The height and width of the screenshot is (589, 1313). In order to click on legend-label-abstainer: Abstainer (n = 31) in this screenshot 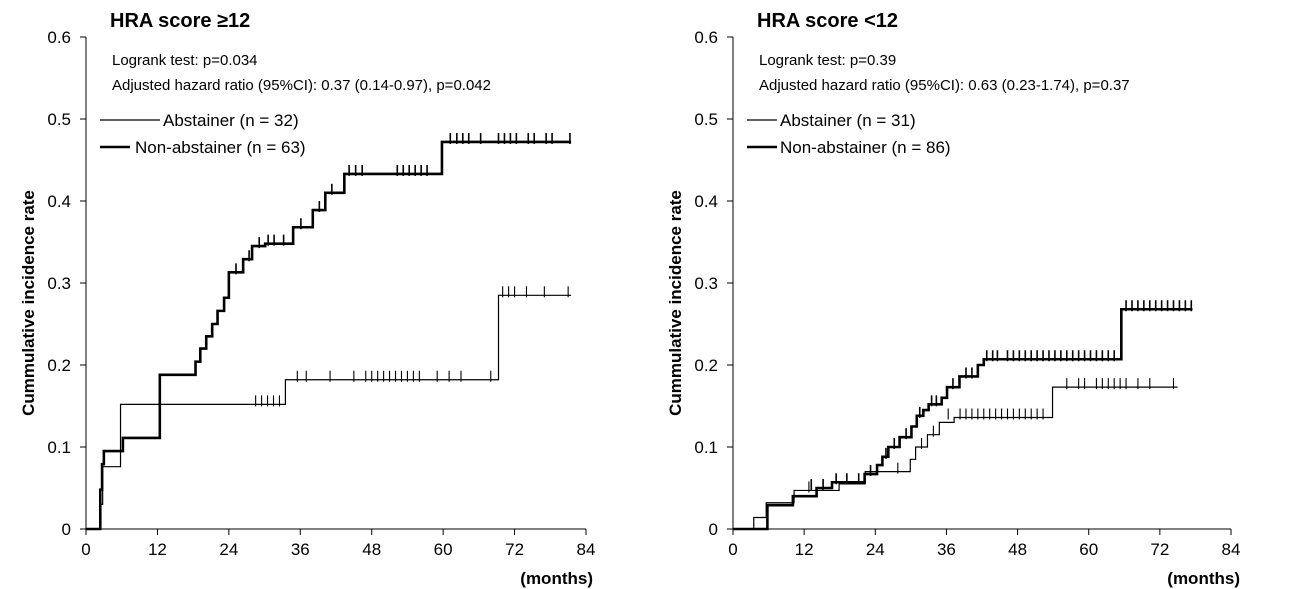, I will do `click(848, 120)`.